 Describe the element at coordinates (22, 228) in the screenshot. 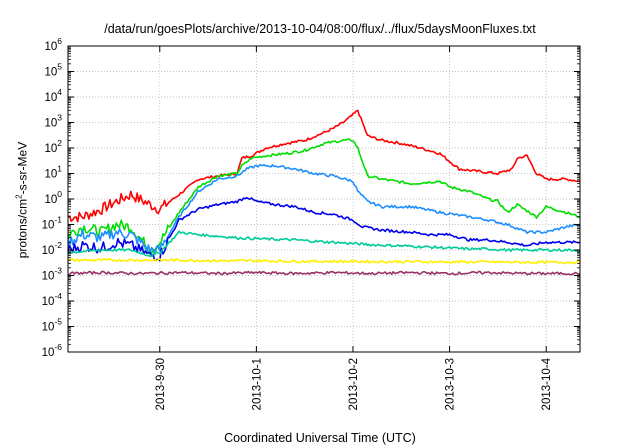

I see `y-axis-label-main: protons/cm` at that location.